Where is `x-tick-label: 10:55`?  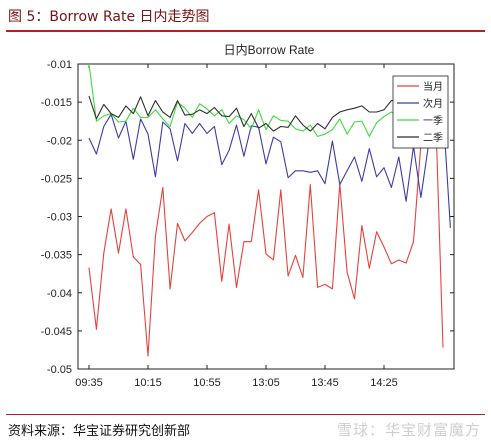
x-tick-label: 10:55 is located at coordinates (207, 383).